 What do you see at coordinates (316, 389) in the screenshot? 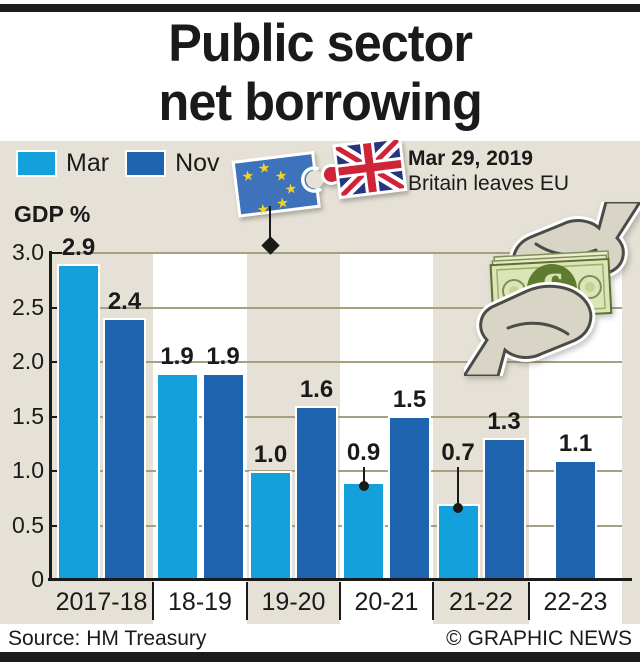
I see `bar-value-label: 1.6` at bounding box center [316, 389].